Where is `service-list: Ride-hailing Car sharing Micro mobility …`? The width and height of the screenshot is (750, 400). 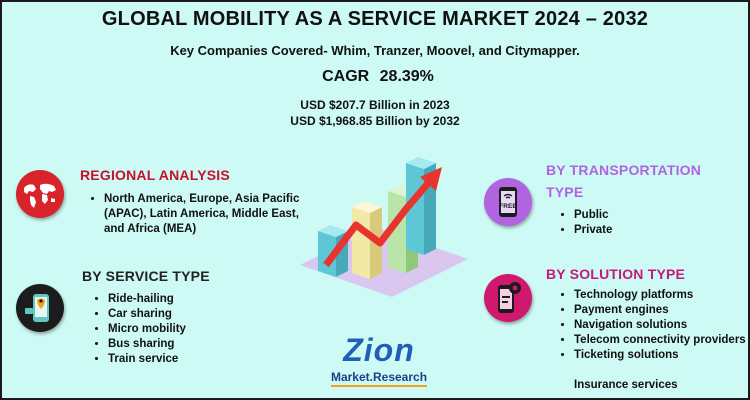
service-list: Ride-hailing Car sharing Micro mobility … is located at coordinates (196, 329).